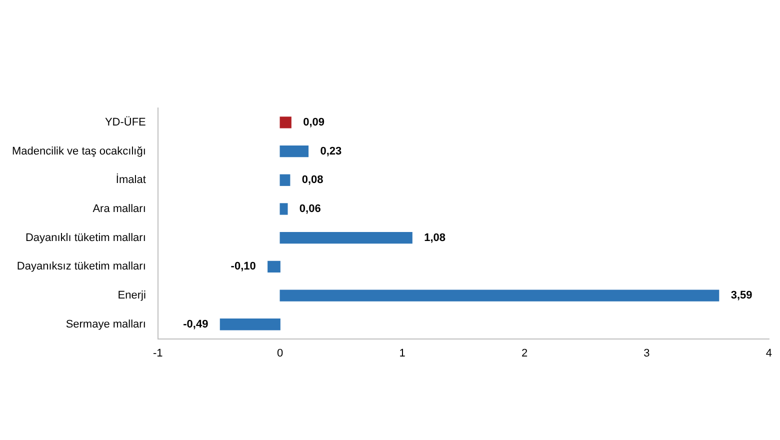 This screenshot has width=780, height=440. Describe the element at coordinates (131, 179) in the screenshot. I see `y-tick-label: İmalat` at that location.